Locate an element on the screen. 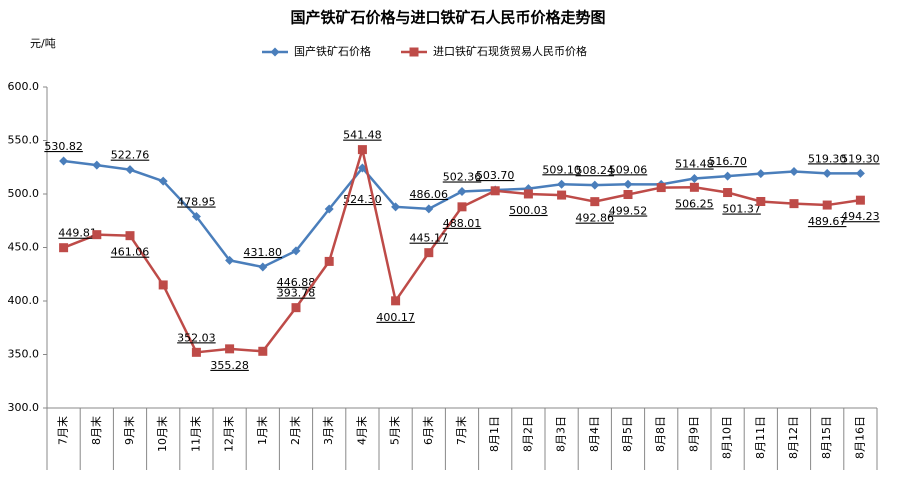 The height and width of the screenshot is (479, 897). data-label: 489.67 is located at coordinates (827, 221).